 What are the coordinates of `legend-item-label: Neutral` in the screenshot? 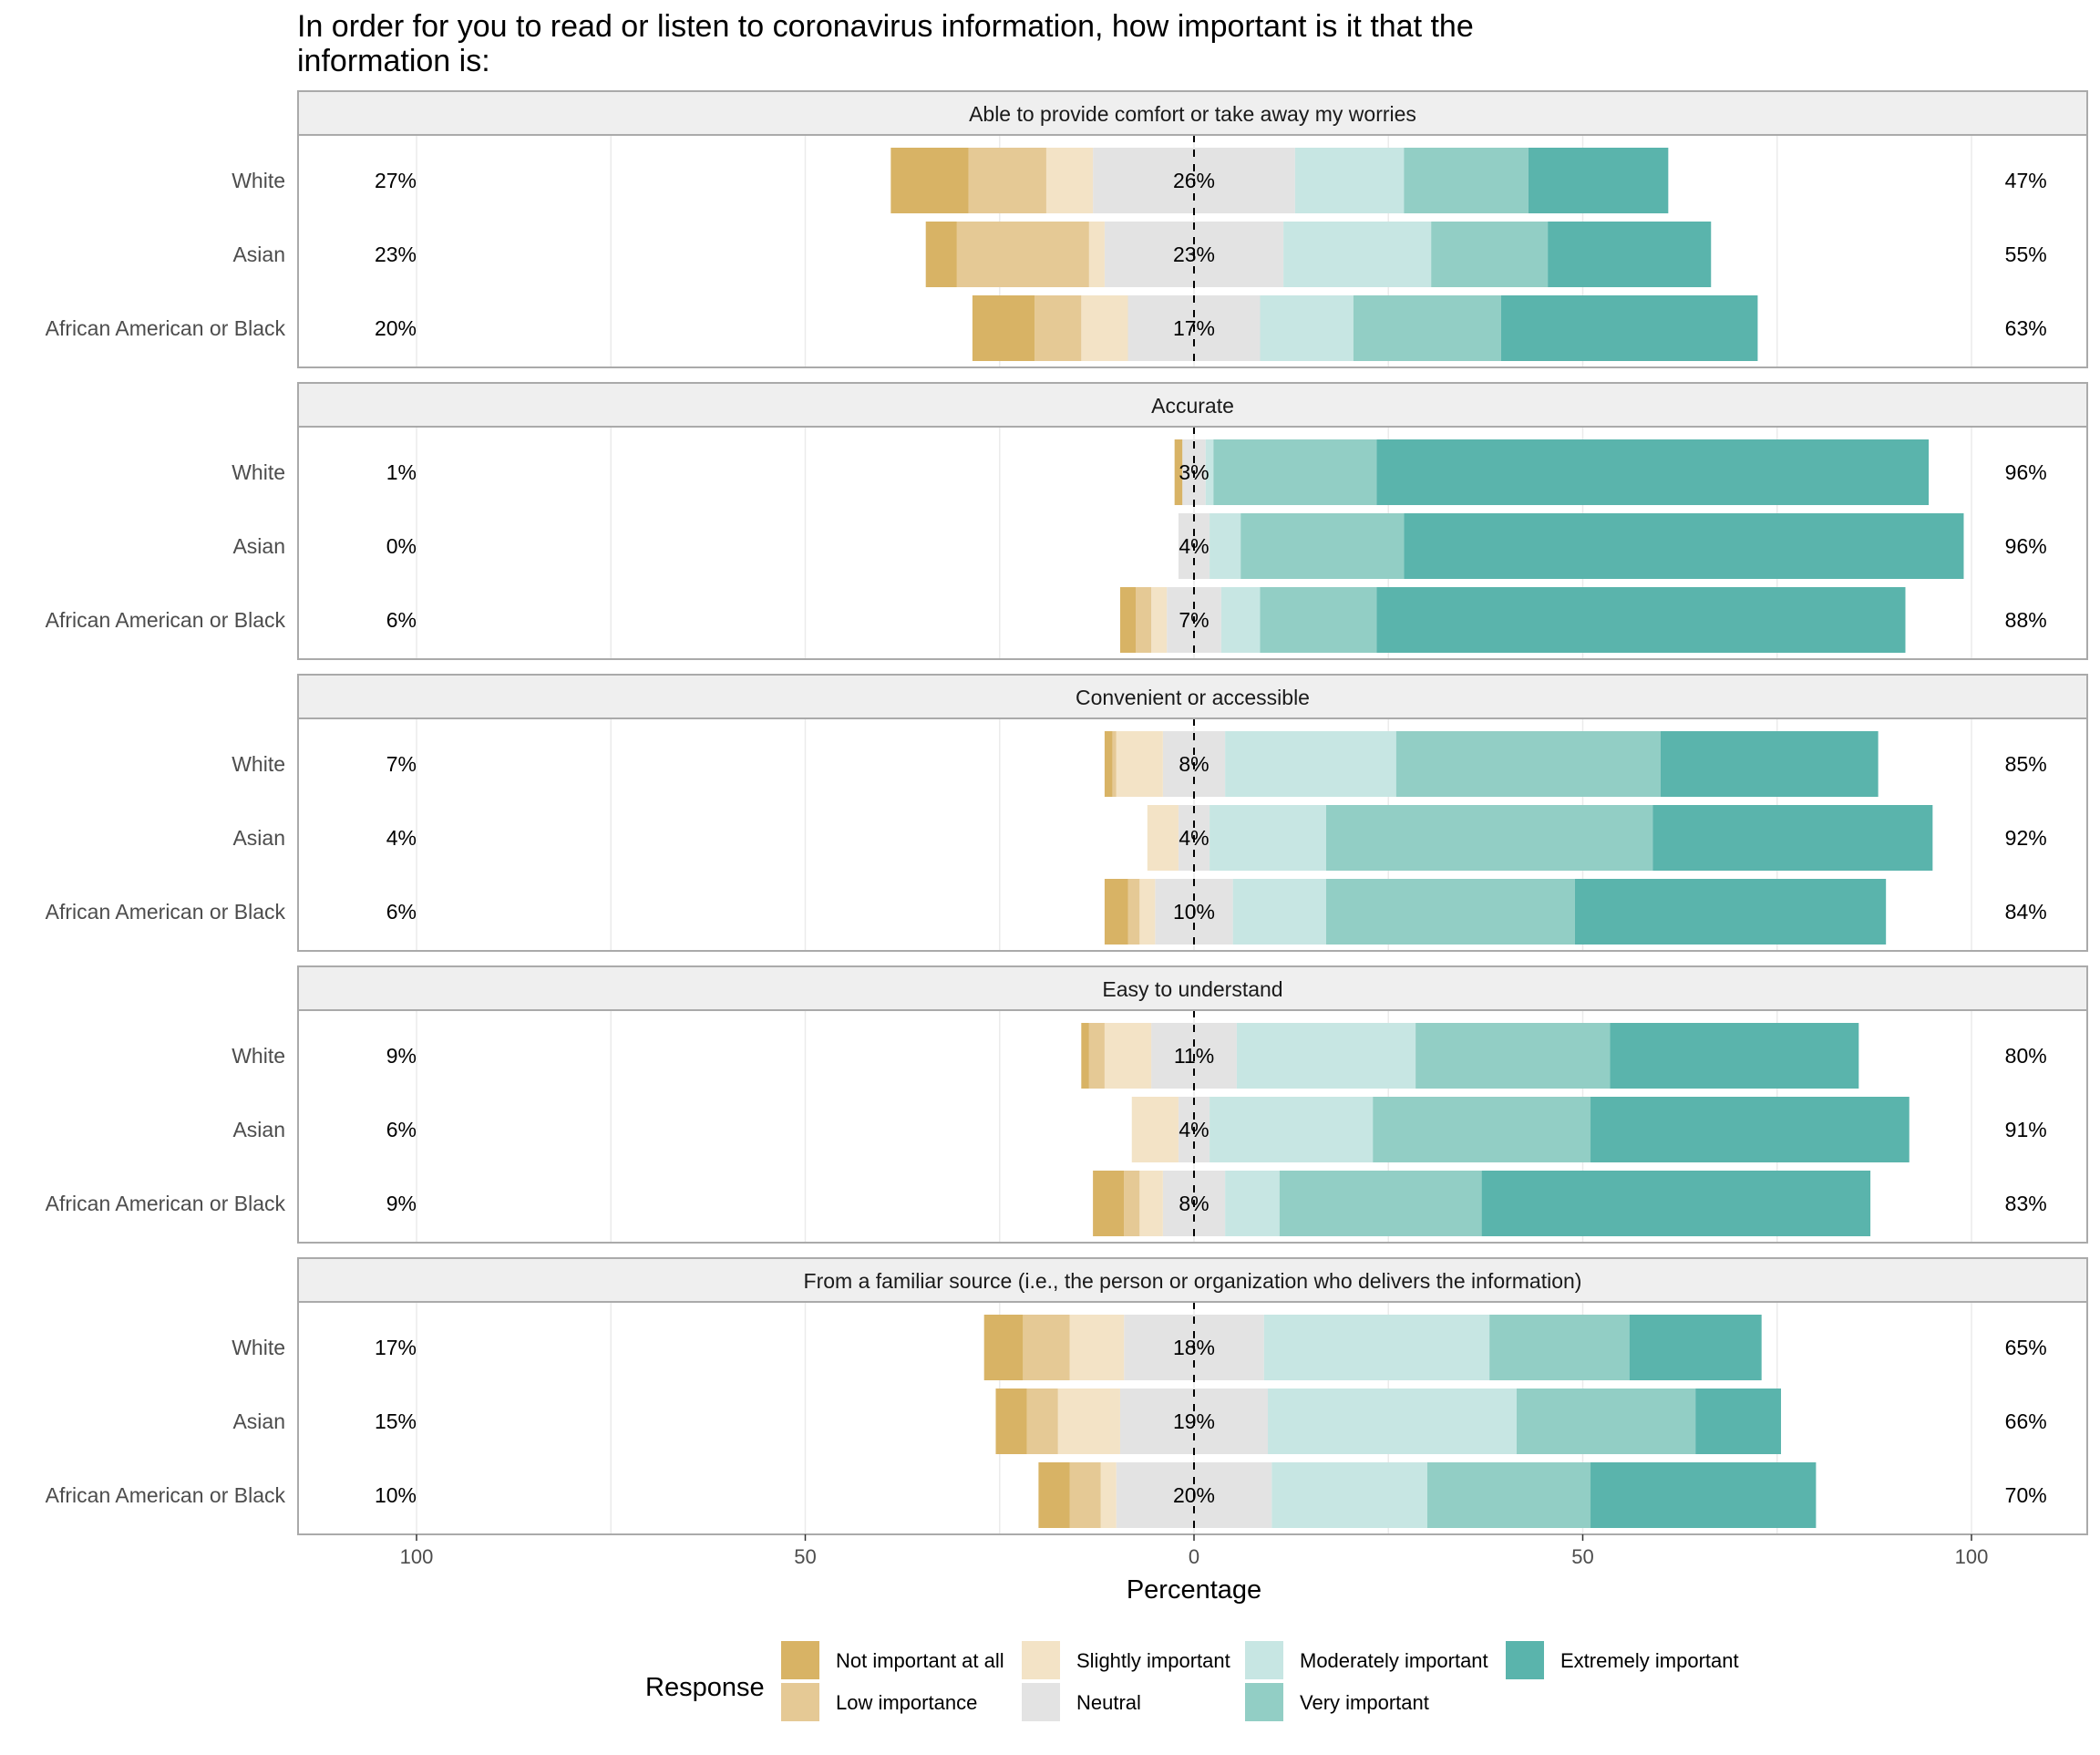 It's located at (1109, 1702).